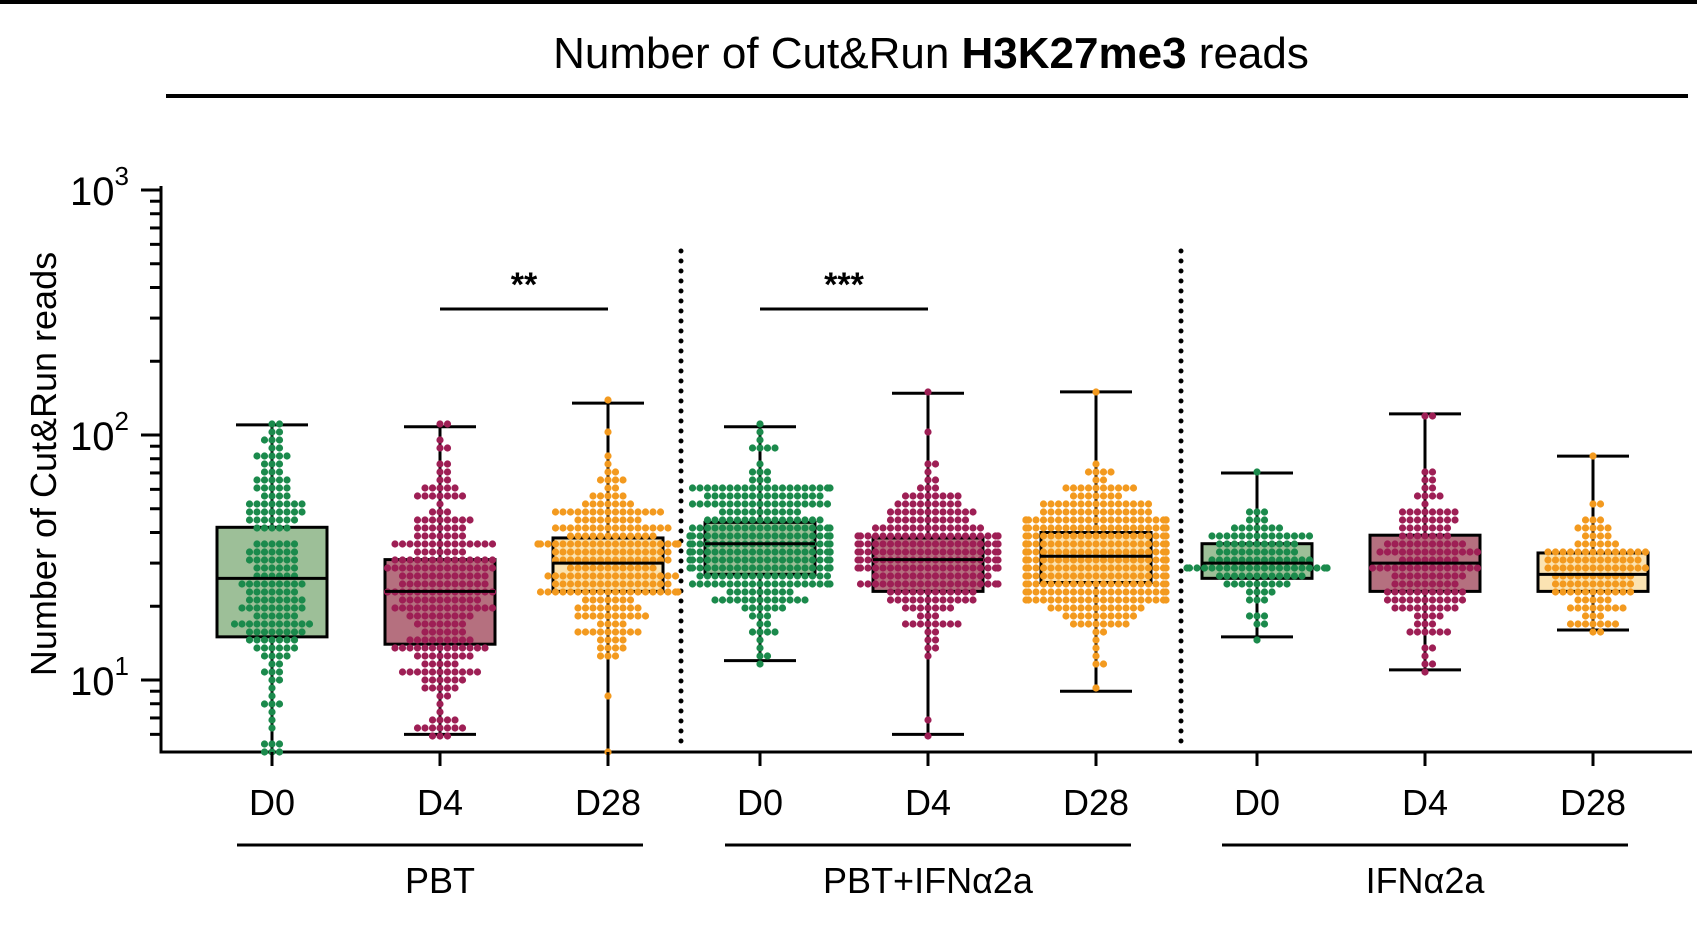 Image resolution: width=1697 pixels, height=929 pixels. I want to click on y-tick-label-exponent: 1, so click(122, 666).